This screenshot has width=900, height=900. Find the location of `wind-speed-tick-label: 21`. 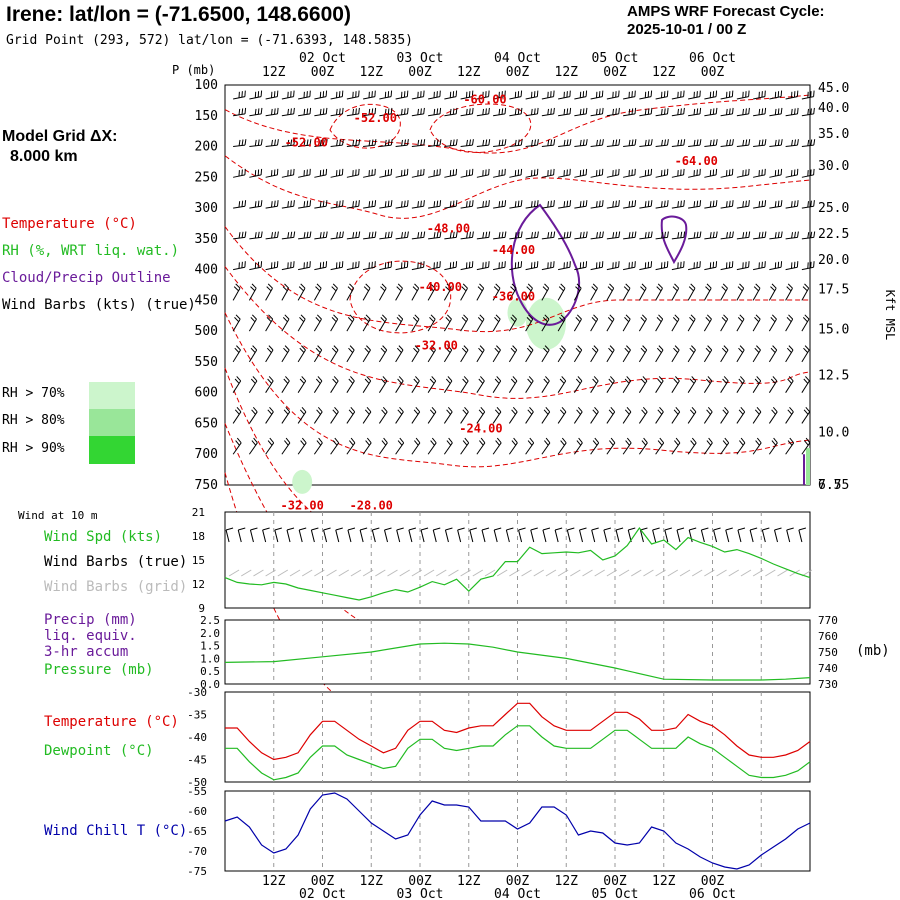

wind-speed-tick-label: 21 is located at coordinates (198, 512).